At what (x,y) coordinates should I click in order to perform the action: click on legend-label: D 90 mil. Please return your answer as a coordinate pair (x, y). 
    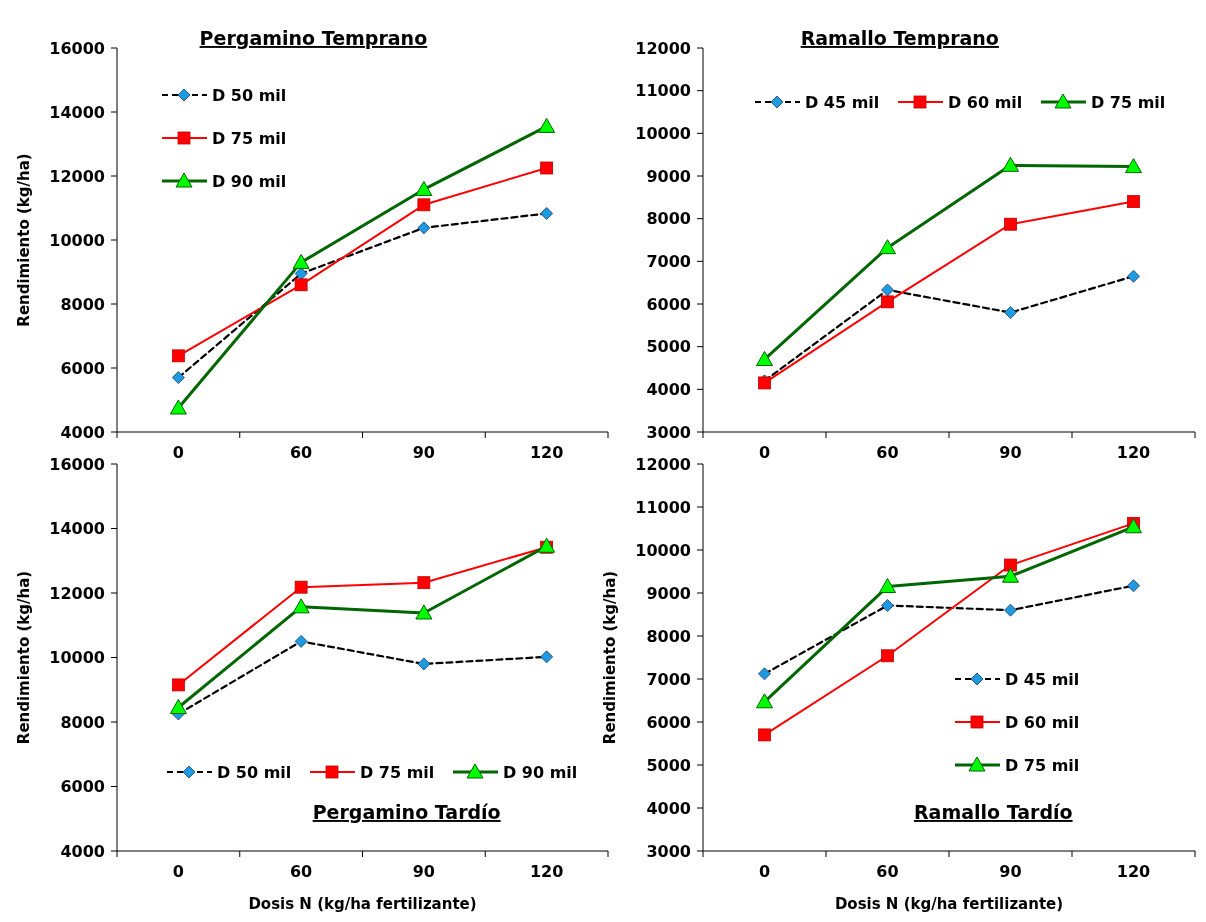
    Looking at the image, I should click on (249, 181).